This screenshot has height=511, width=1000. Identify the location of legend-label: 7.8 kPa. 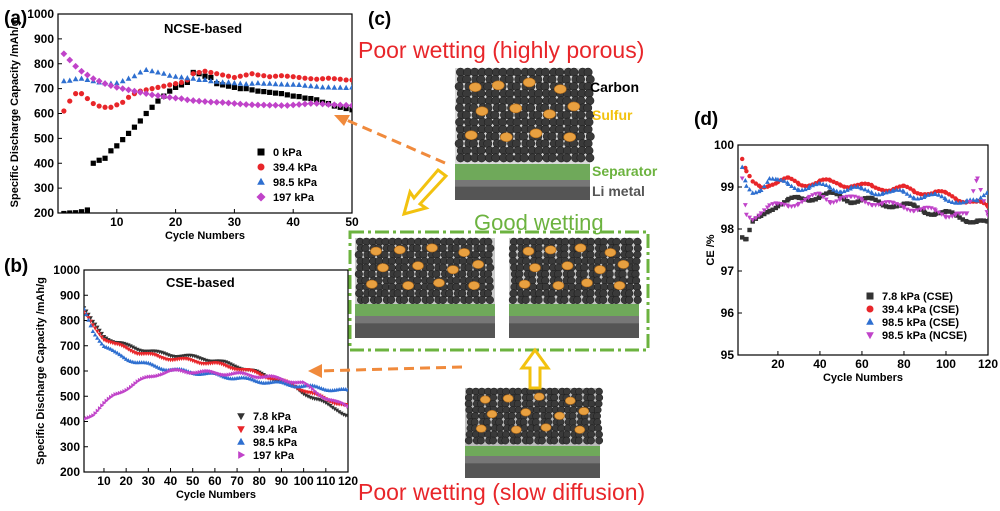
(272, 417).